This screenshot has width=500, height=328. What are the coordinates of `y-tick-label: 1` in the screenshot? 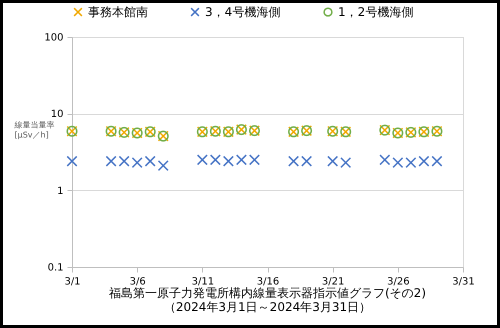 It's located at (60, 191).